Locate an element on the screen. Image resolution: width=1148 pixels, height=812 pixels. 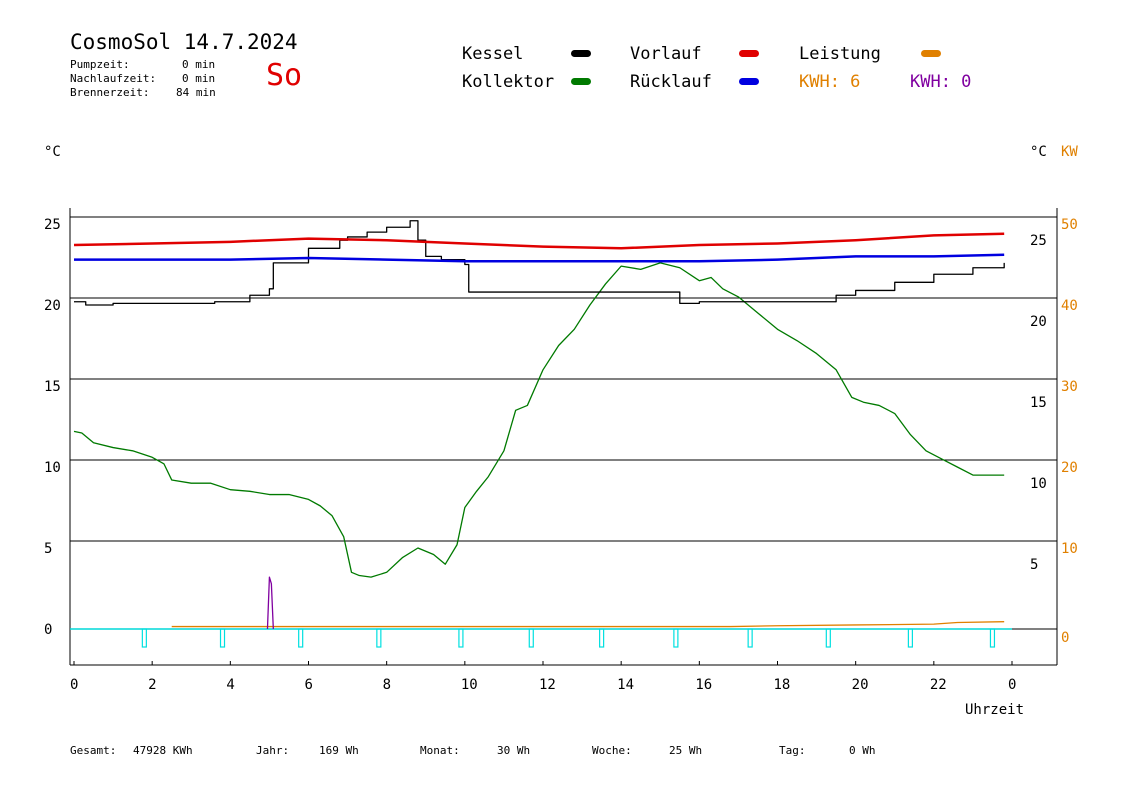
legend-ruecklauf: Rücklauf is located at coordinates (671, 82).